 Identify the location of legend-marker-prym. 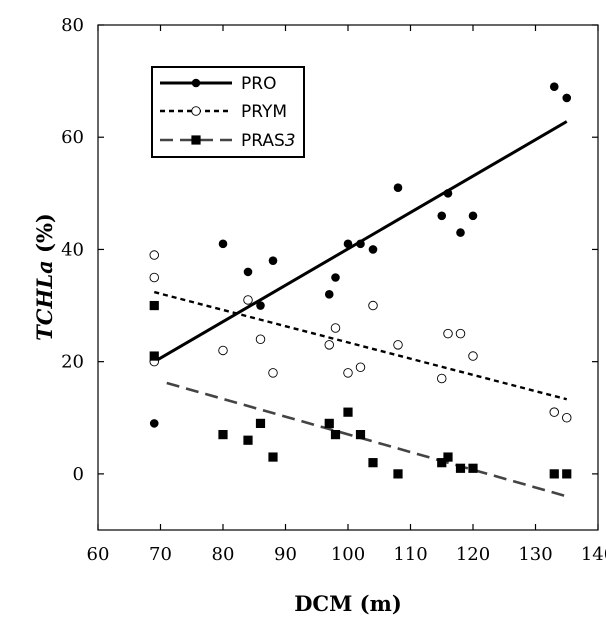
(196, 111).